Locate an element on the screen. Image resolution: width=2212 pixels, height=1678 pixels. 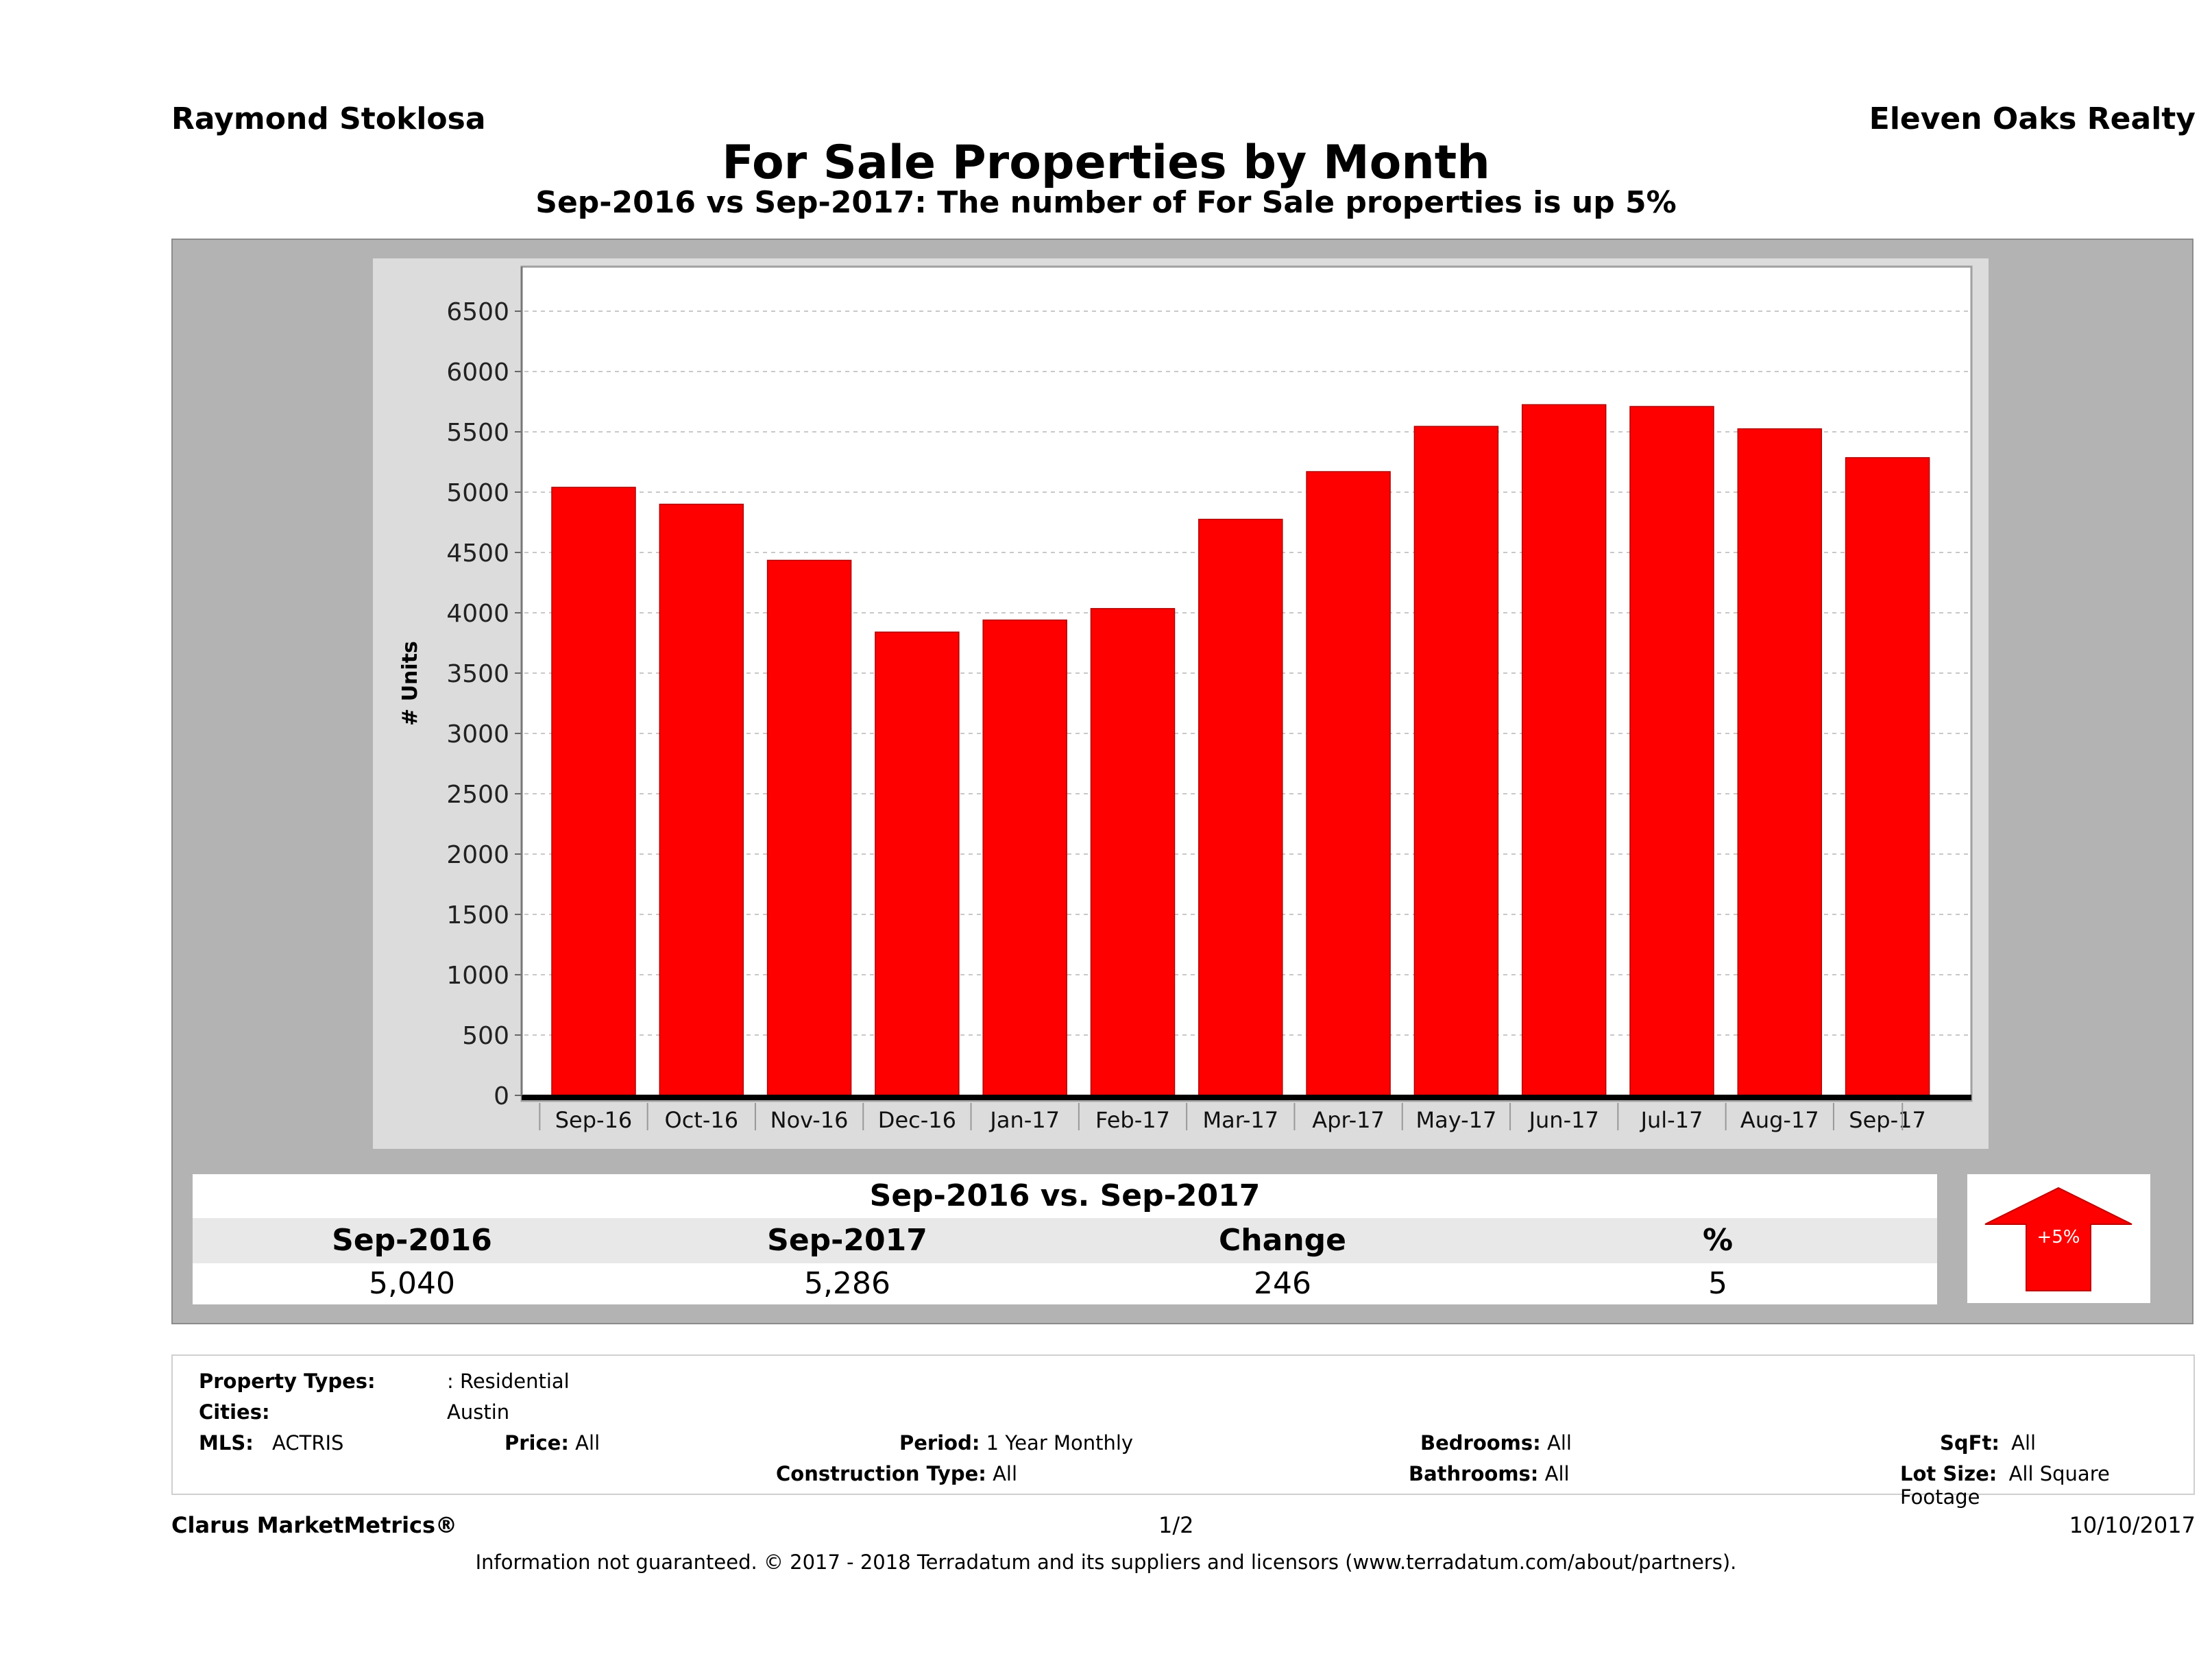
y-tick-label: 2000 is located at coordinates (478, 855).